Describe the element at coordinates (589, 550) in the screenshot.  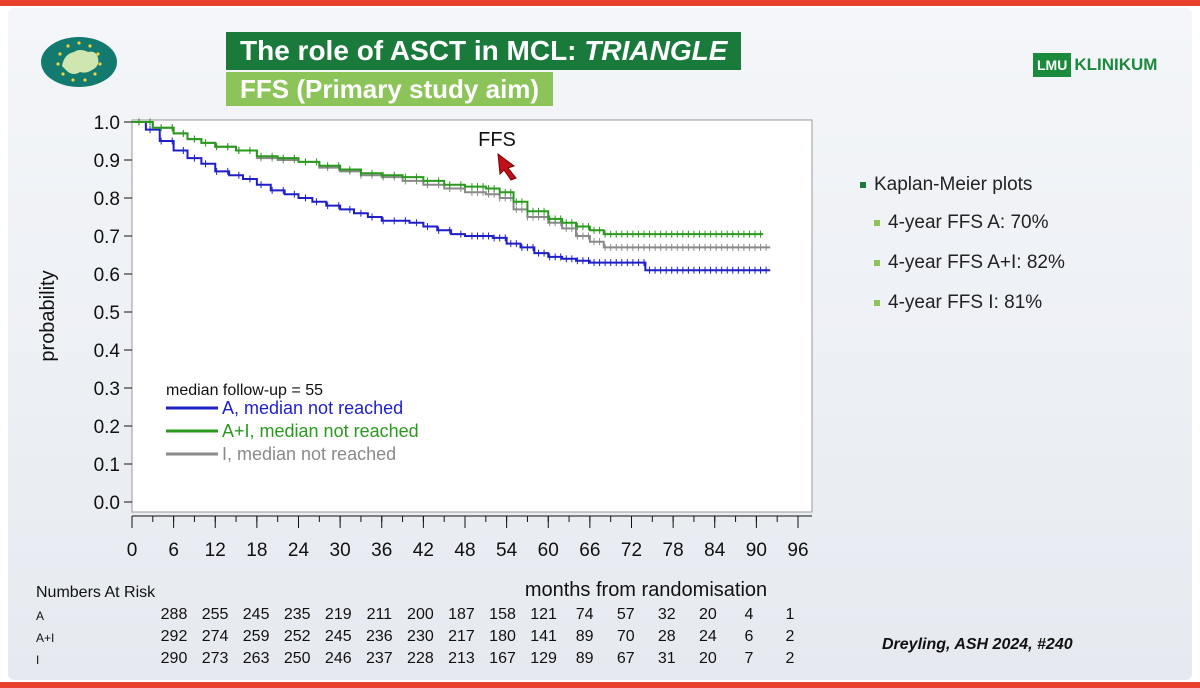
I see `x-tick-label: 66` at that location.